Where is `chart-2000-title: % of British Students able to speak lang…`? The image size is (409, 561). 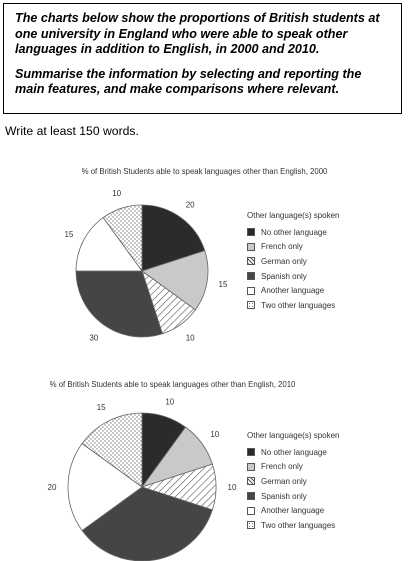
chart-2000-title: % of British Students able to speak lang… is located at coordinates (204, 171).